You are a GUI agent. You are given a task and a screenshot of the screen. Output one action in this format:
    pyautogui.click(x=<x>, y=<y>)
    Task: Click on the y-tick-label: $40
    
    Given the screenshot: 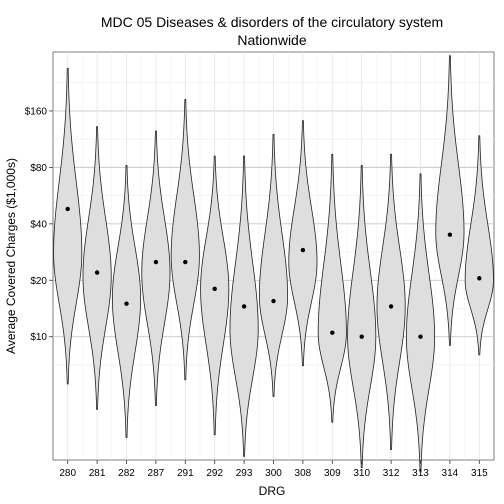 What is the action you would take?
    pyautogui.click(x=38, y=224)
    